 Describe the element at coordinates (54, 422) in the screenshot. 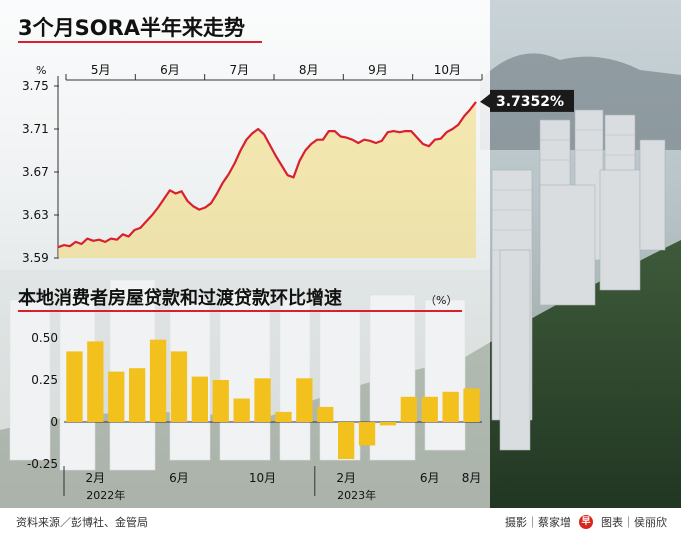

I see `loan-y-tick-label: 0` at that location.